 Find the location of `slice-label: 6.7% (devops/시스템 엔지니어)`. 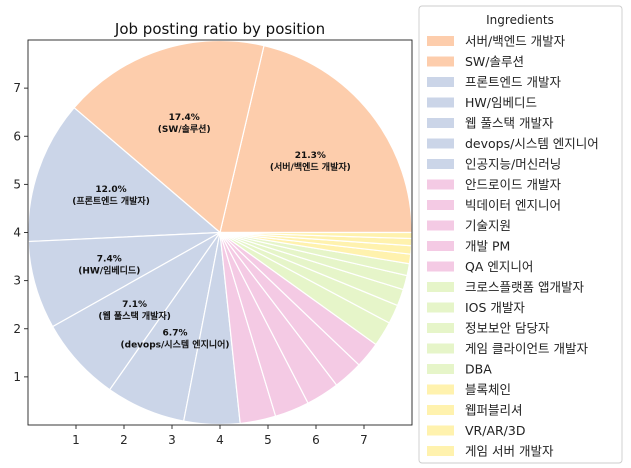

slice-label: 6.7% (devops/시스템 엔지니어) is located at coordinates (175, 340).